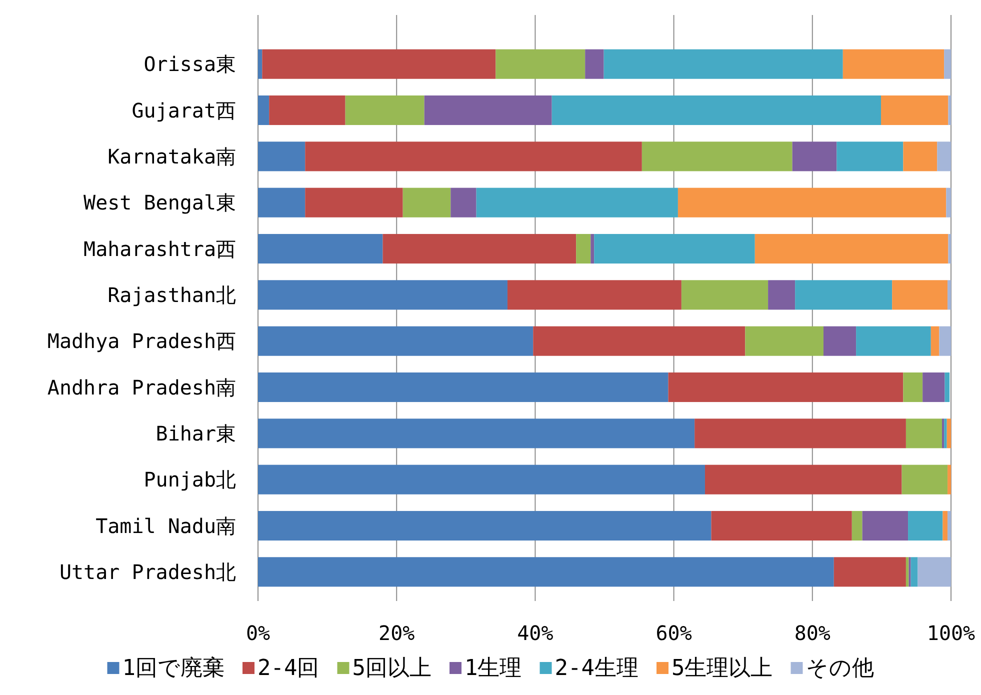 Image resolution: width=981 pixels, height=695 pixels. What do you see at coordinates (812, 633) in the screenshot?
I see `x-tick-label: 80%` at bounding box center [812, 633].